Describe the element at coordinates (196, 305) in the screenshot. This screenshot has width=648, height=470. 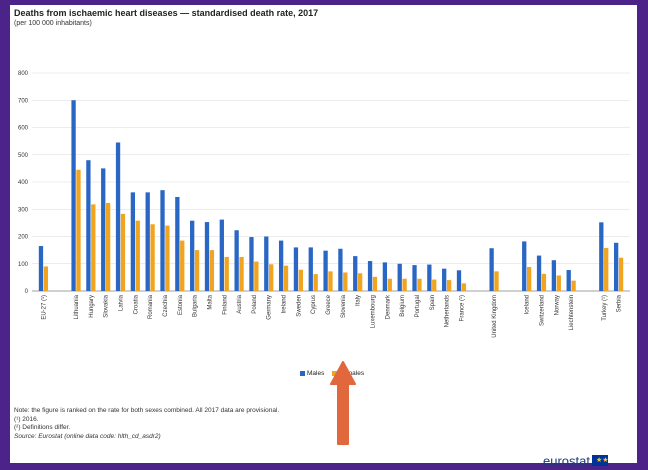
I see `x-tick-label: Bulgaria` at that location.